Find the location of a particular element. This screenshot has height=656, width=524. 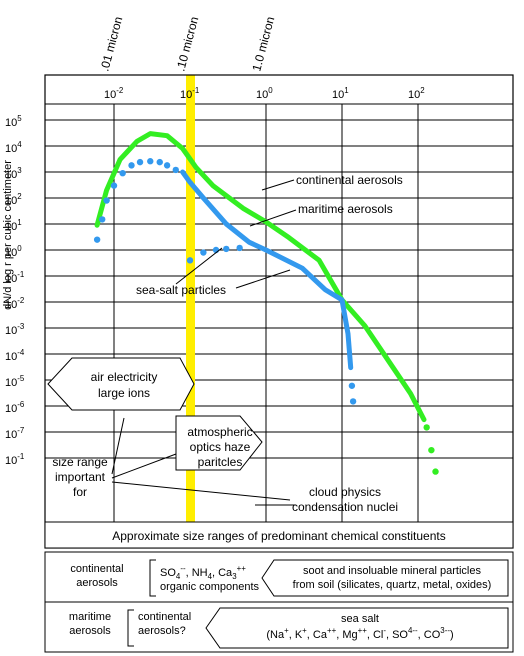

x-tick-label-3: 10¹ is located at coordinates (340, 93).